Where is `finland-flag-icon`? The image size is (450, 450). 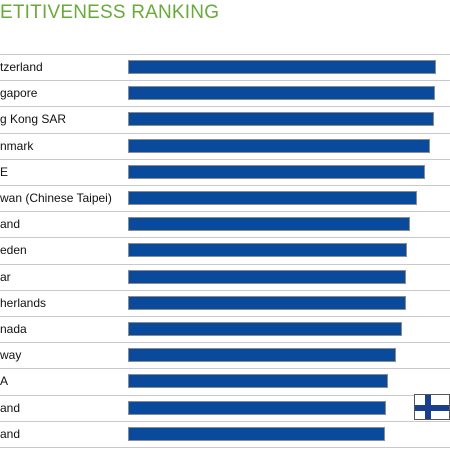
finland-flag-icon is located at coordinates (432, 407).